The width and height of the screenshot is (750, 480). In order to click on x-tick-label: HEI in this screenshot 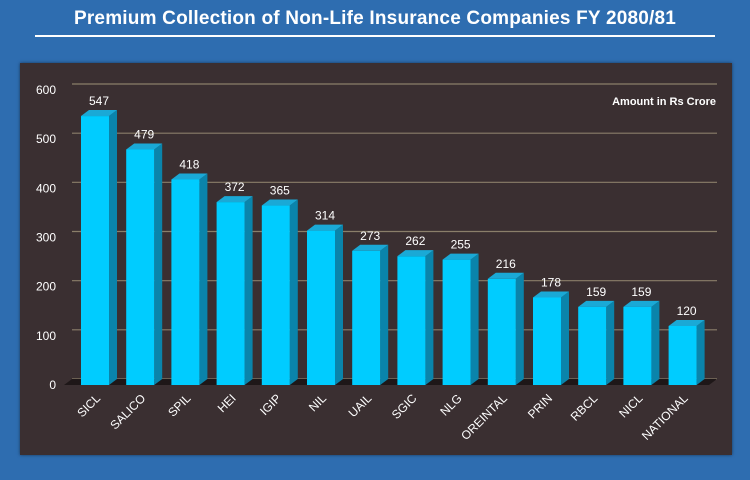, I will do `click(227, 403)`.